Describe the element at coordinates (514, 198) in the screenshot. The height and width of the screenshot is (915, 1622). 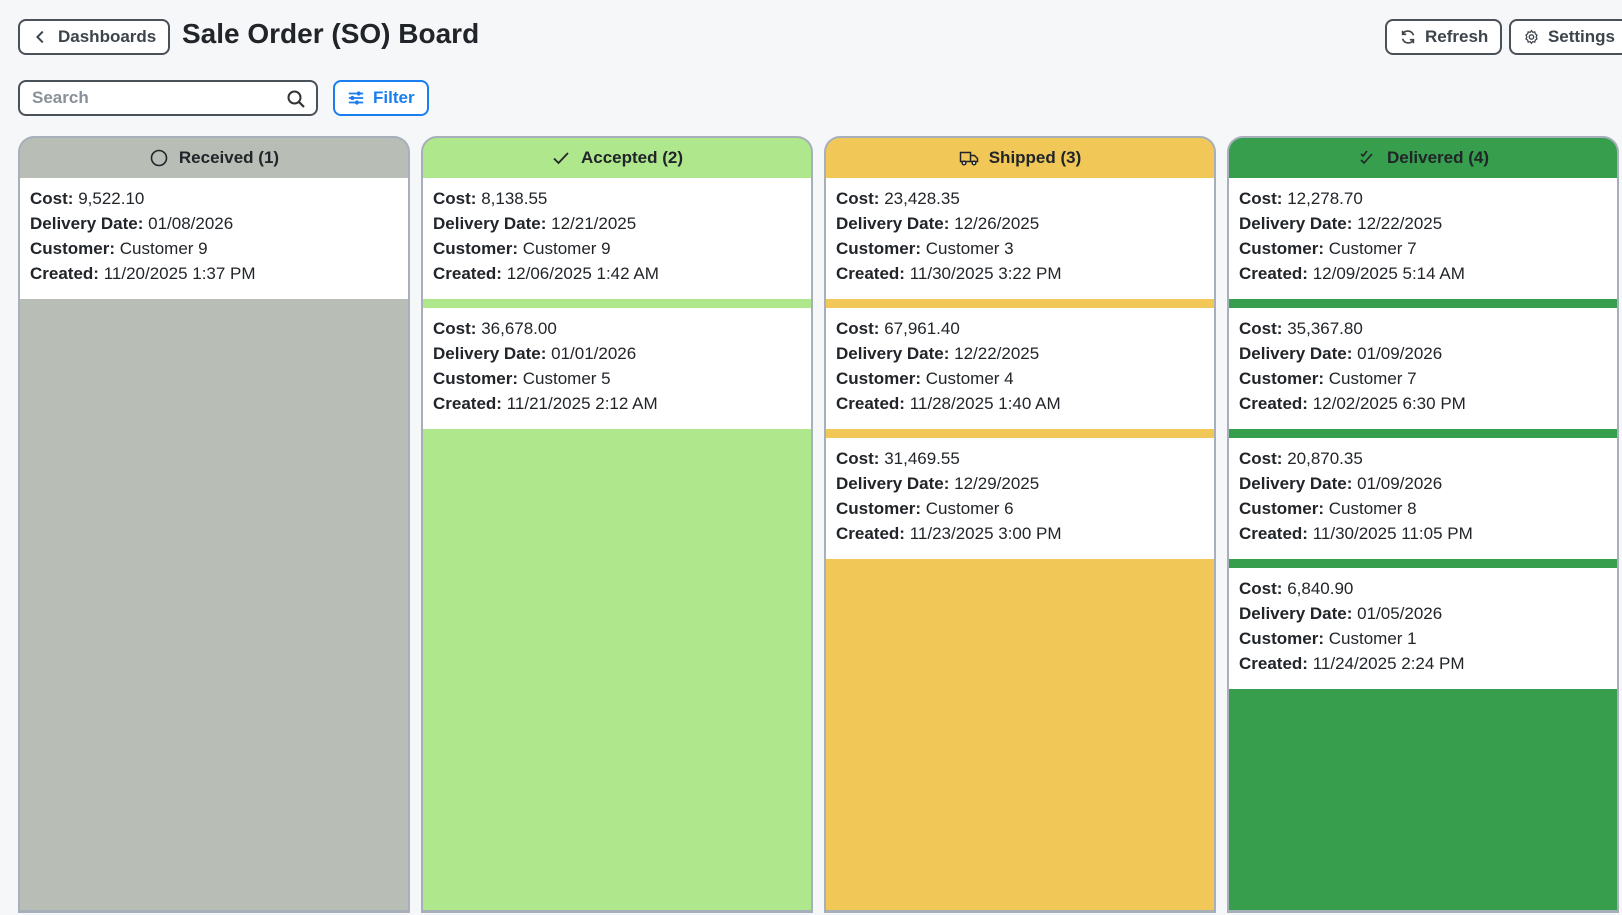
I see `cost-value: 8,138.55` at that location.